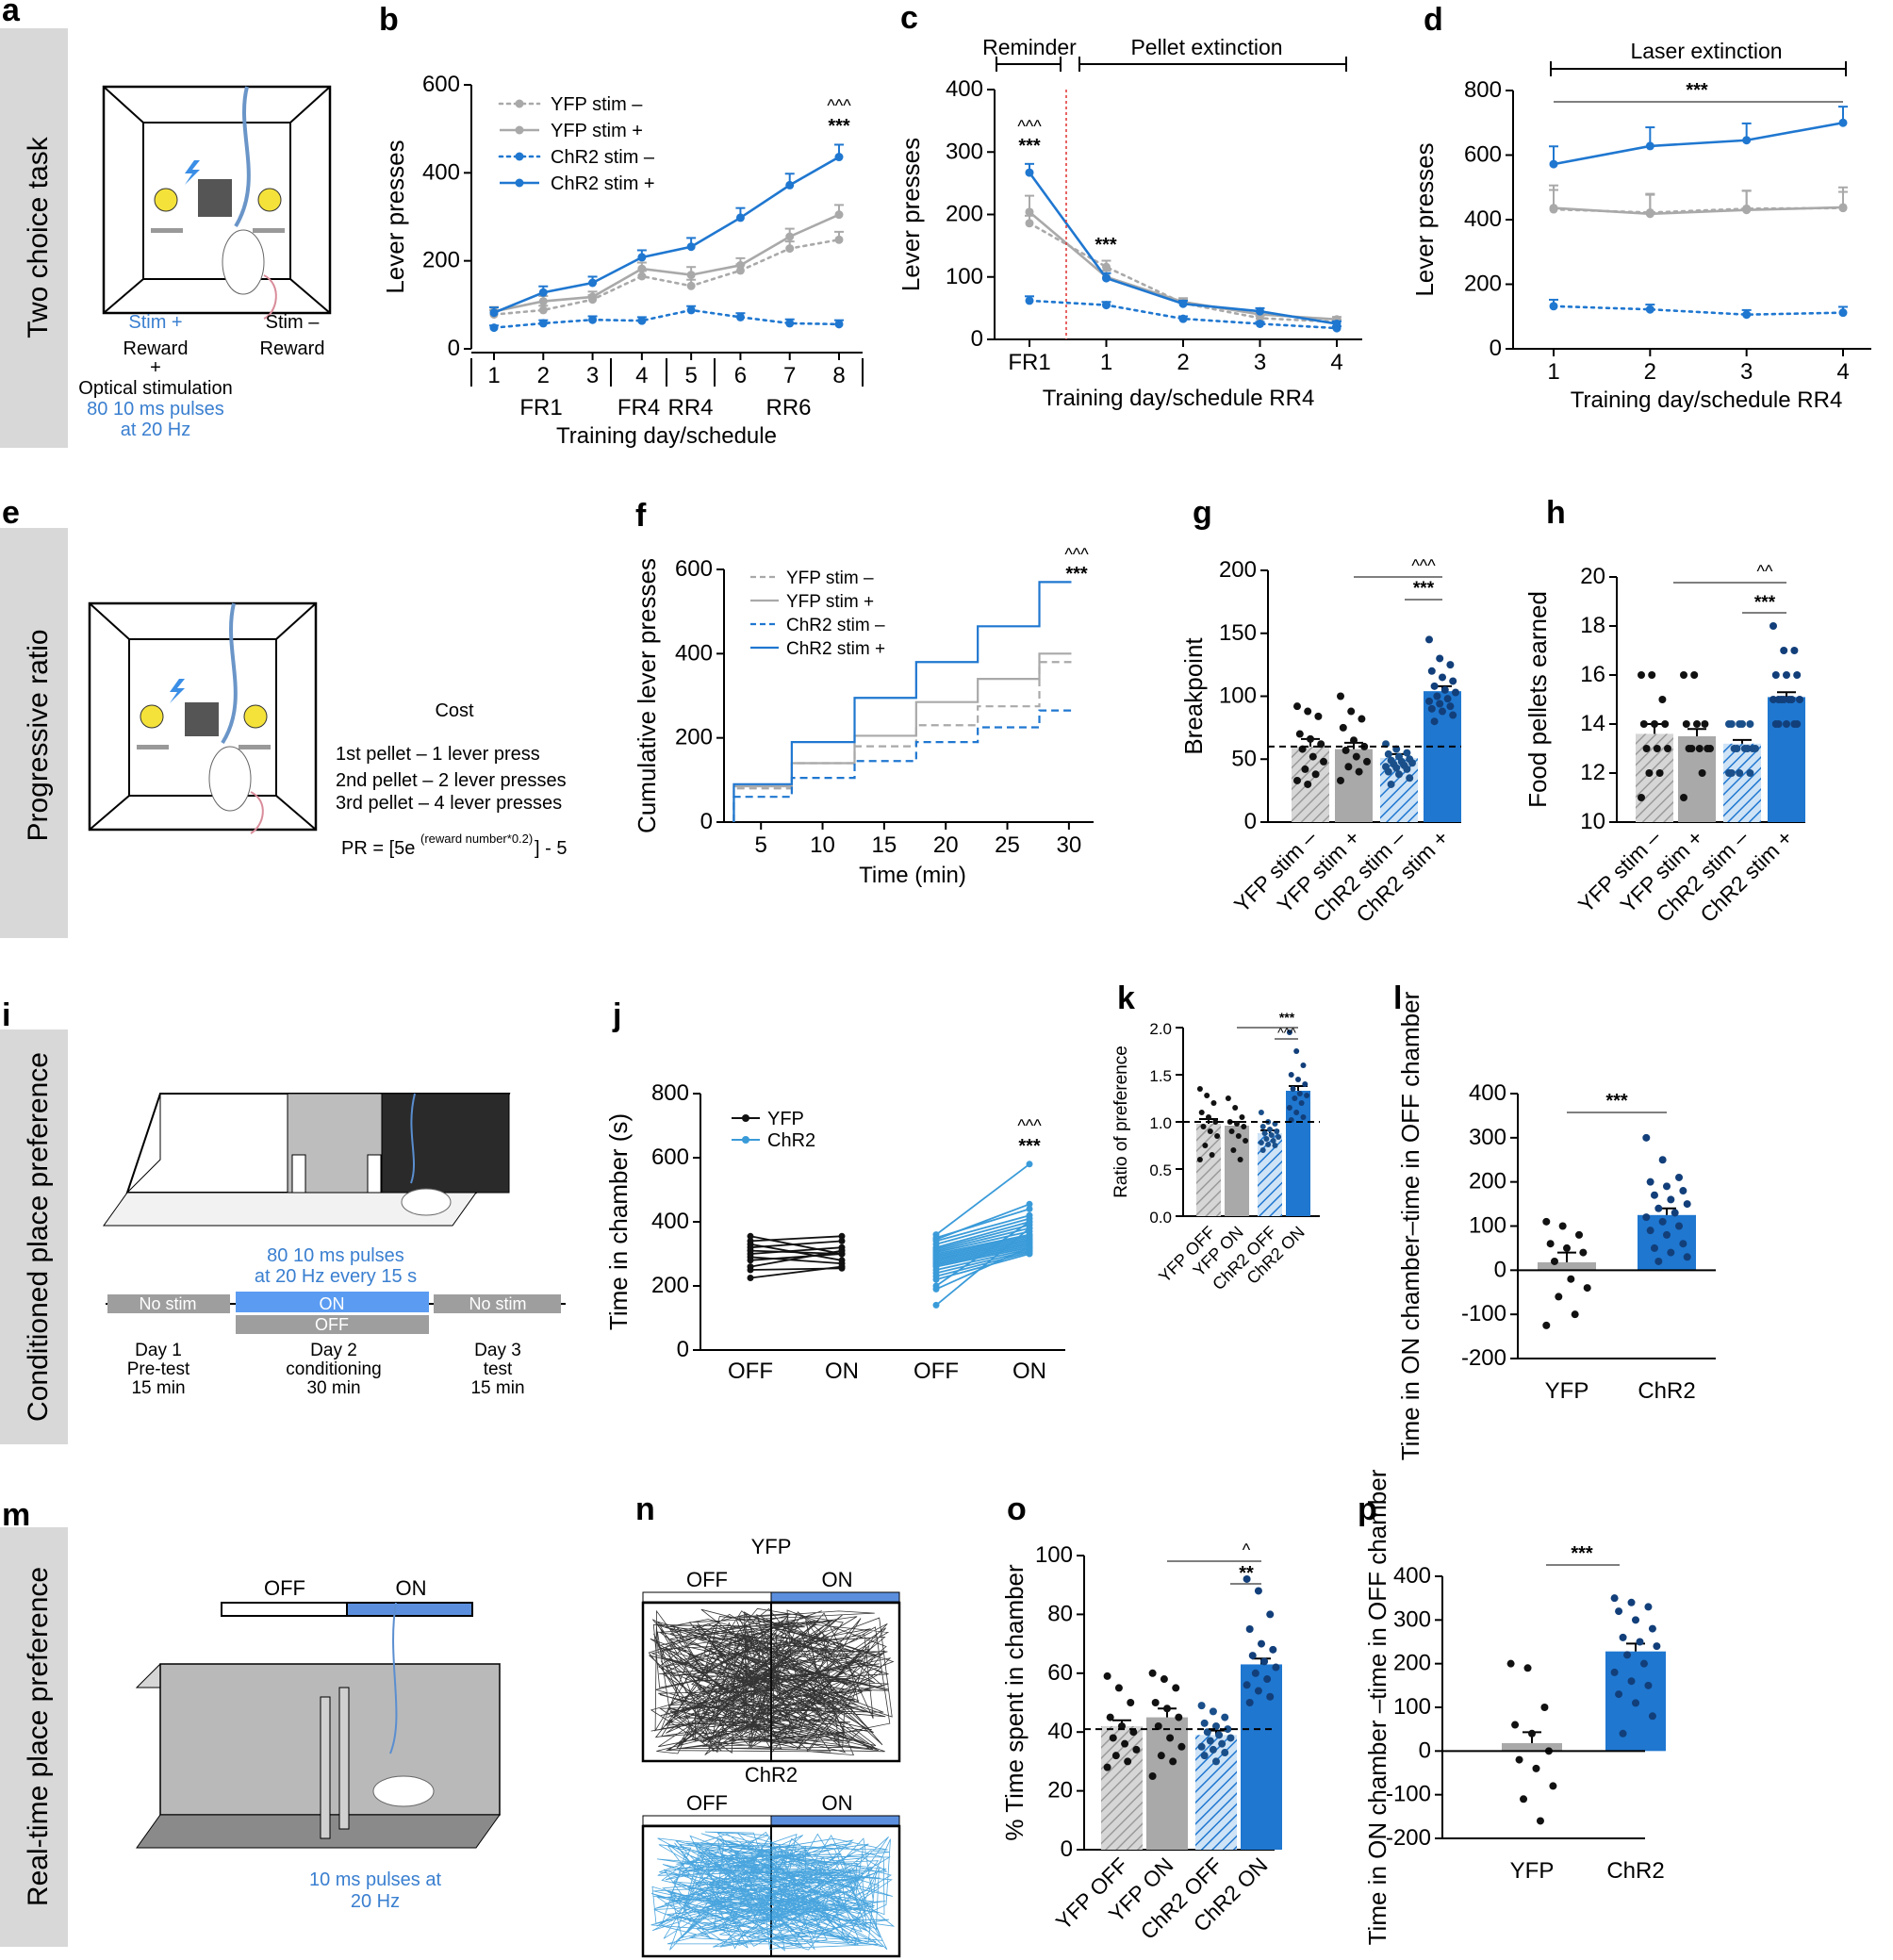 Image resolution: width=1893 pixels, height=1960 pixels. What do you see at coordinates (707, 1580) in the screenshot?
I see `n-yfp-off: OFF` at bounding box center [707, 1580].